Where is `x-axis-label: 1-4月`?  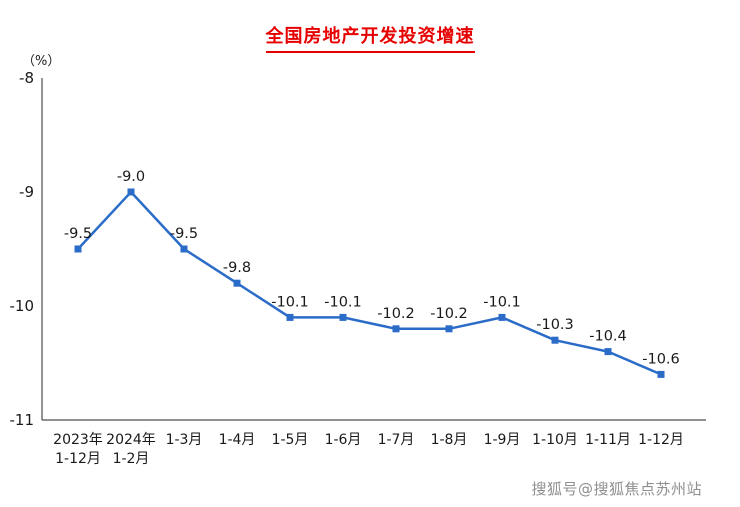 x-axis-label: 1-4月 is located at coordinates (237, 440).